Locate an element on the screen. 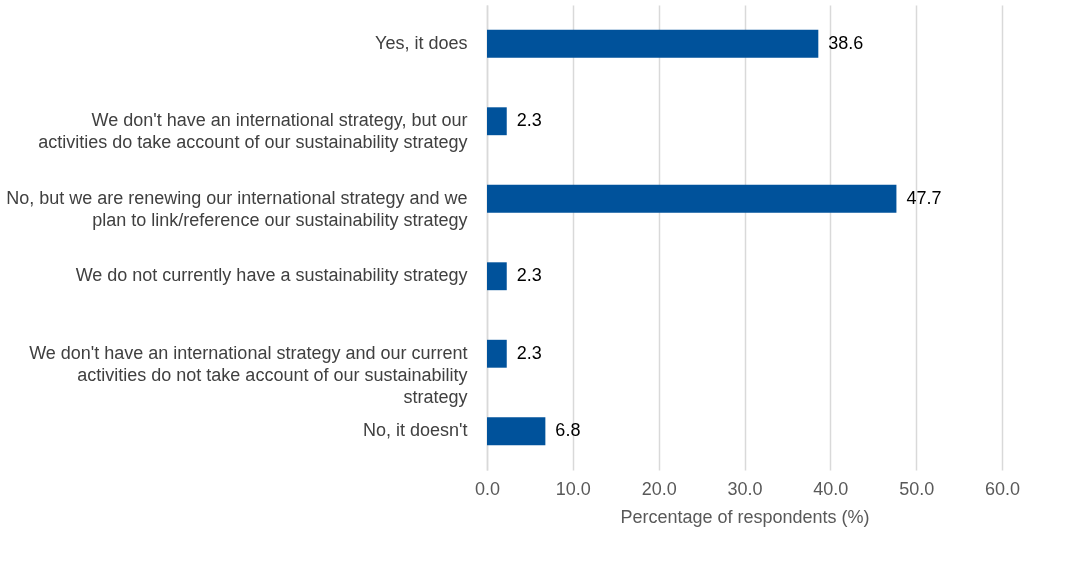 This screenshot has width=1075, height=578. x-axis-title: Percentage of respondents (%) is located at coordinates (745, 516).